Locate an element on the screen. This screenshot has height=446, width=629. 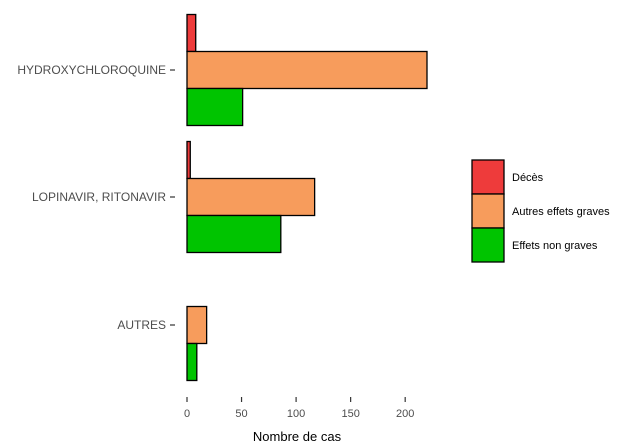
x-tick-label: 0 is located at coordinates (187, 414).